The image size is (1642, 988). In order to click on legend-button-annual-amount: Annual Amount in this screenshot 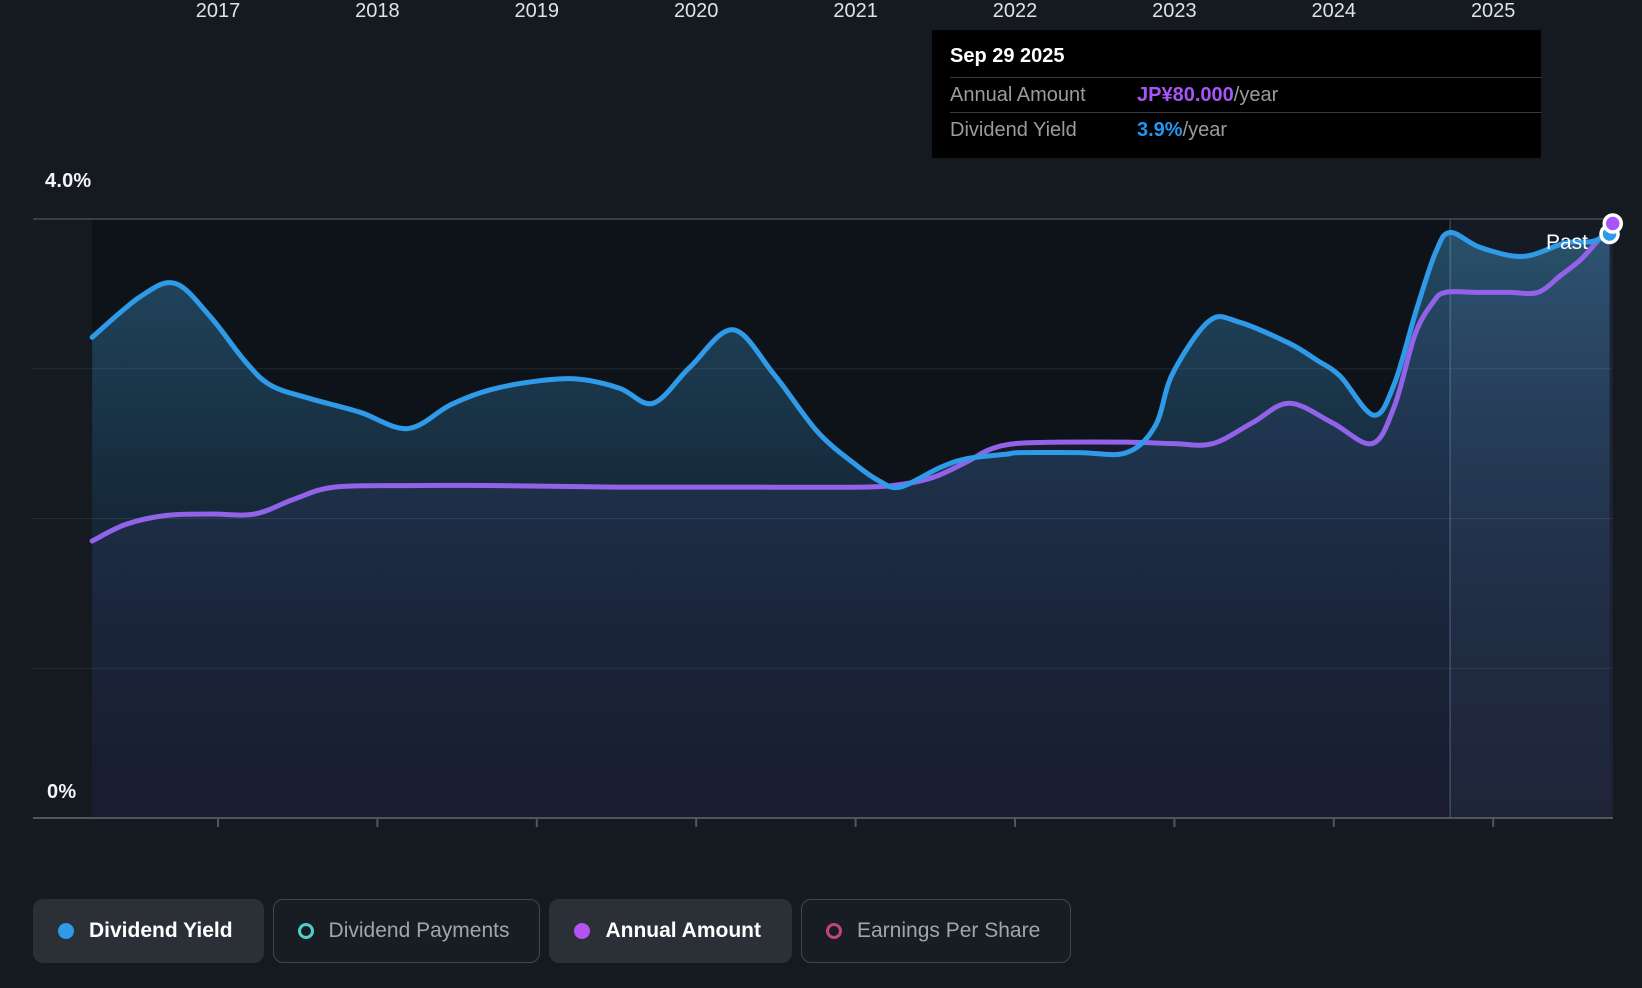, I will do `click(670, 931)`.